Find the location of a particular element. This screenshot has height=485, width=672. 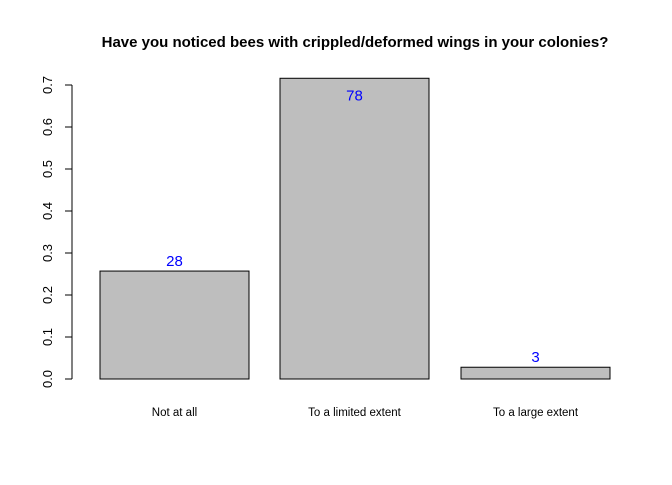

y-tick-label: 0.4 is located at coordinates (47, 211).